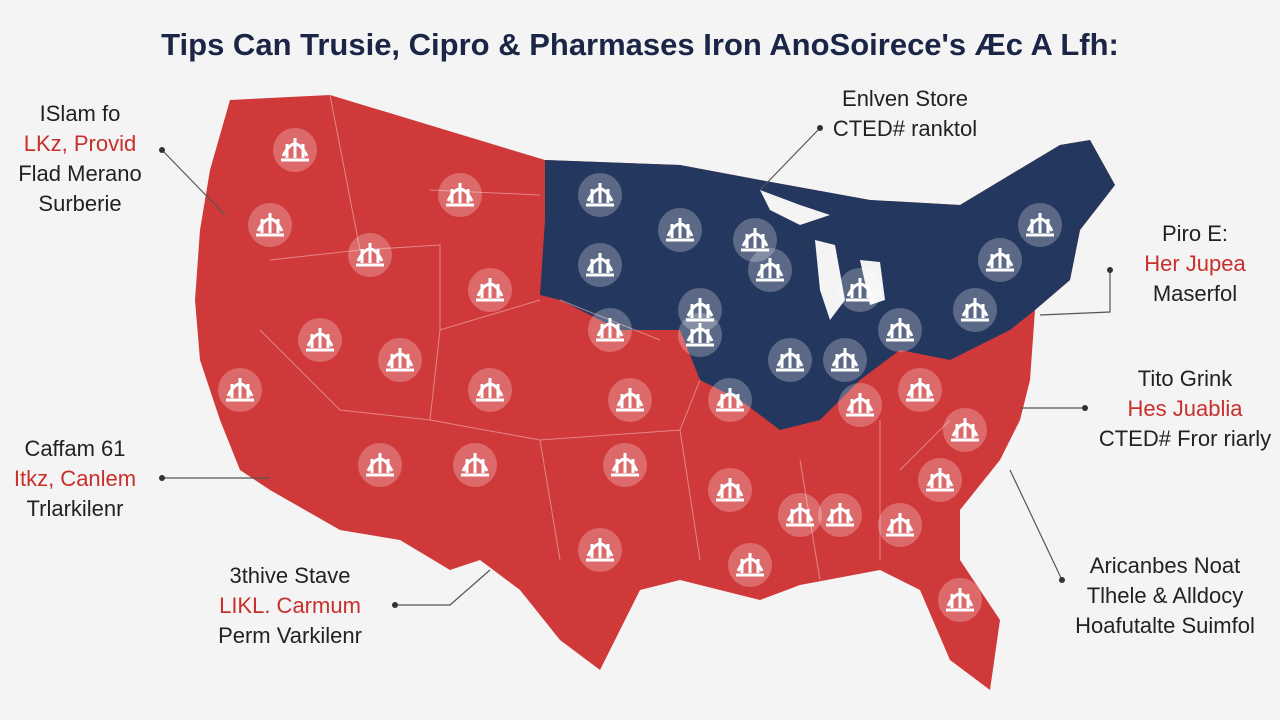  I want to click on callout-line: Aricanbes Noat, so click(1165, 565).